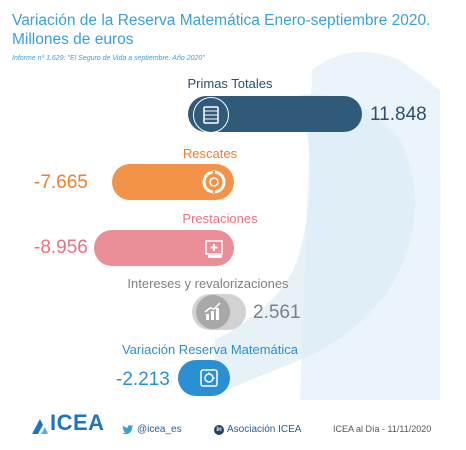  Describe the element at coordinates (209, 378) in the screenshot. I see `safe-icon` at that location.